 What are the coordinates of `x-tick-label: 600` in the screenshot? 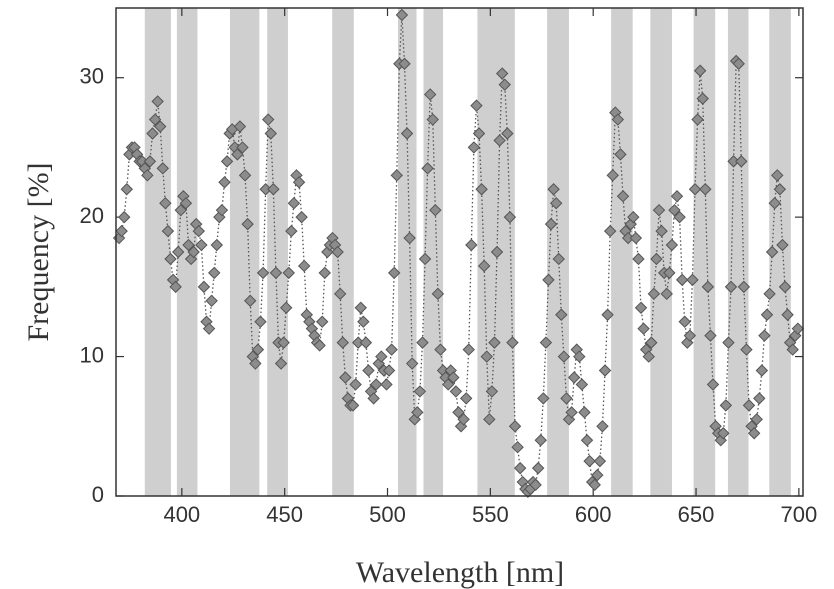 It's located at (593, 514).